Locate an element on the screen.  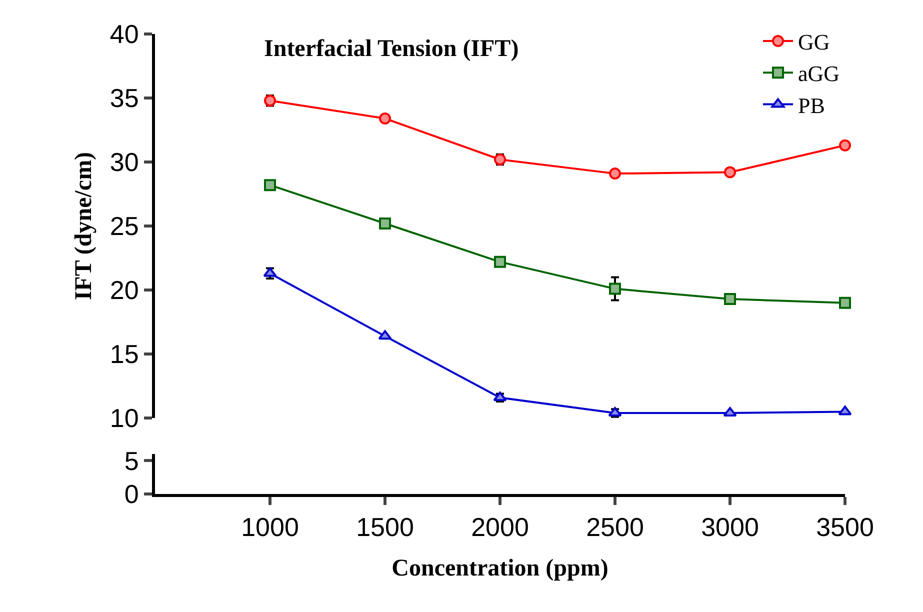
legend-label: GG is located at coordinates (814, 42).